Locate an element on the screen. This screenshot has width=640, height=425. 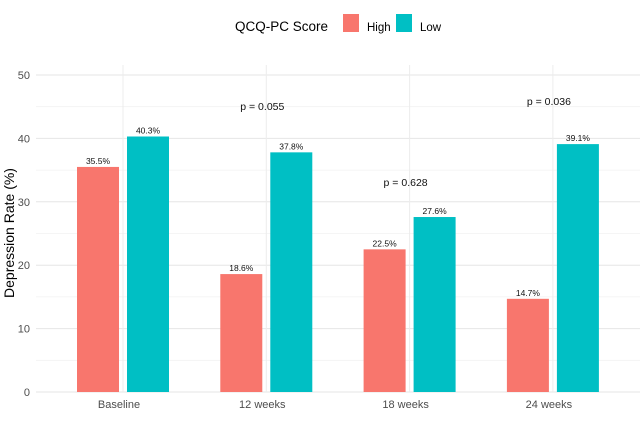
p-value-annotation: p = 0.055 is located at coordinates (262, 107).